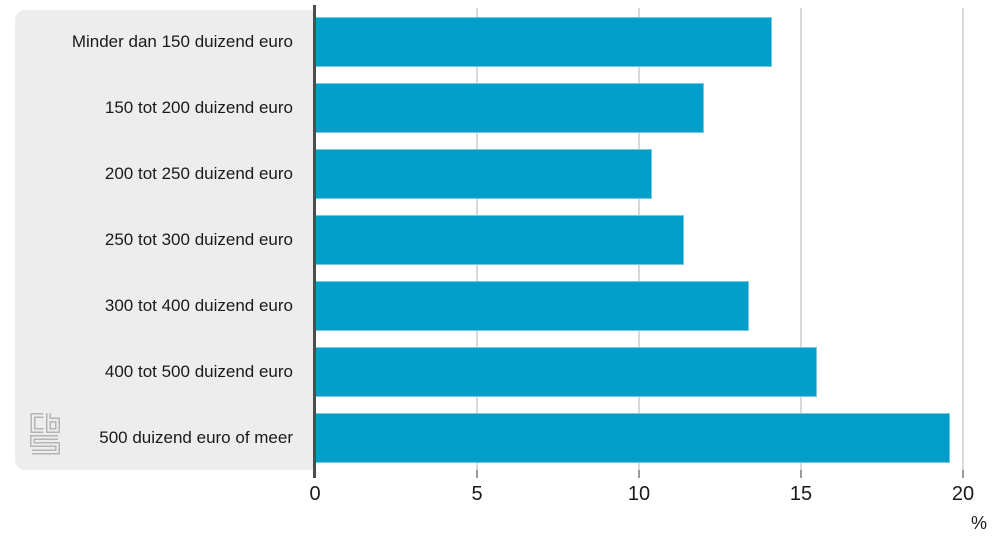 This screenshot has width=1000, height=545. Describe the element at coordinates (198, 371) in the screenshot. I see `category-label-5: 400 tot 500 duizend euro` at that location.